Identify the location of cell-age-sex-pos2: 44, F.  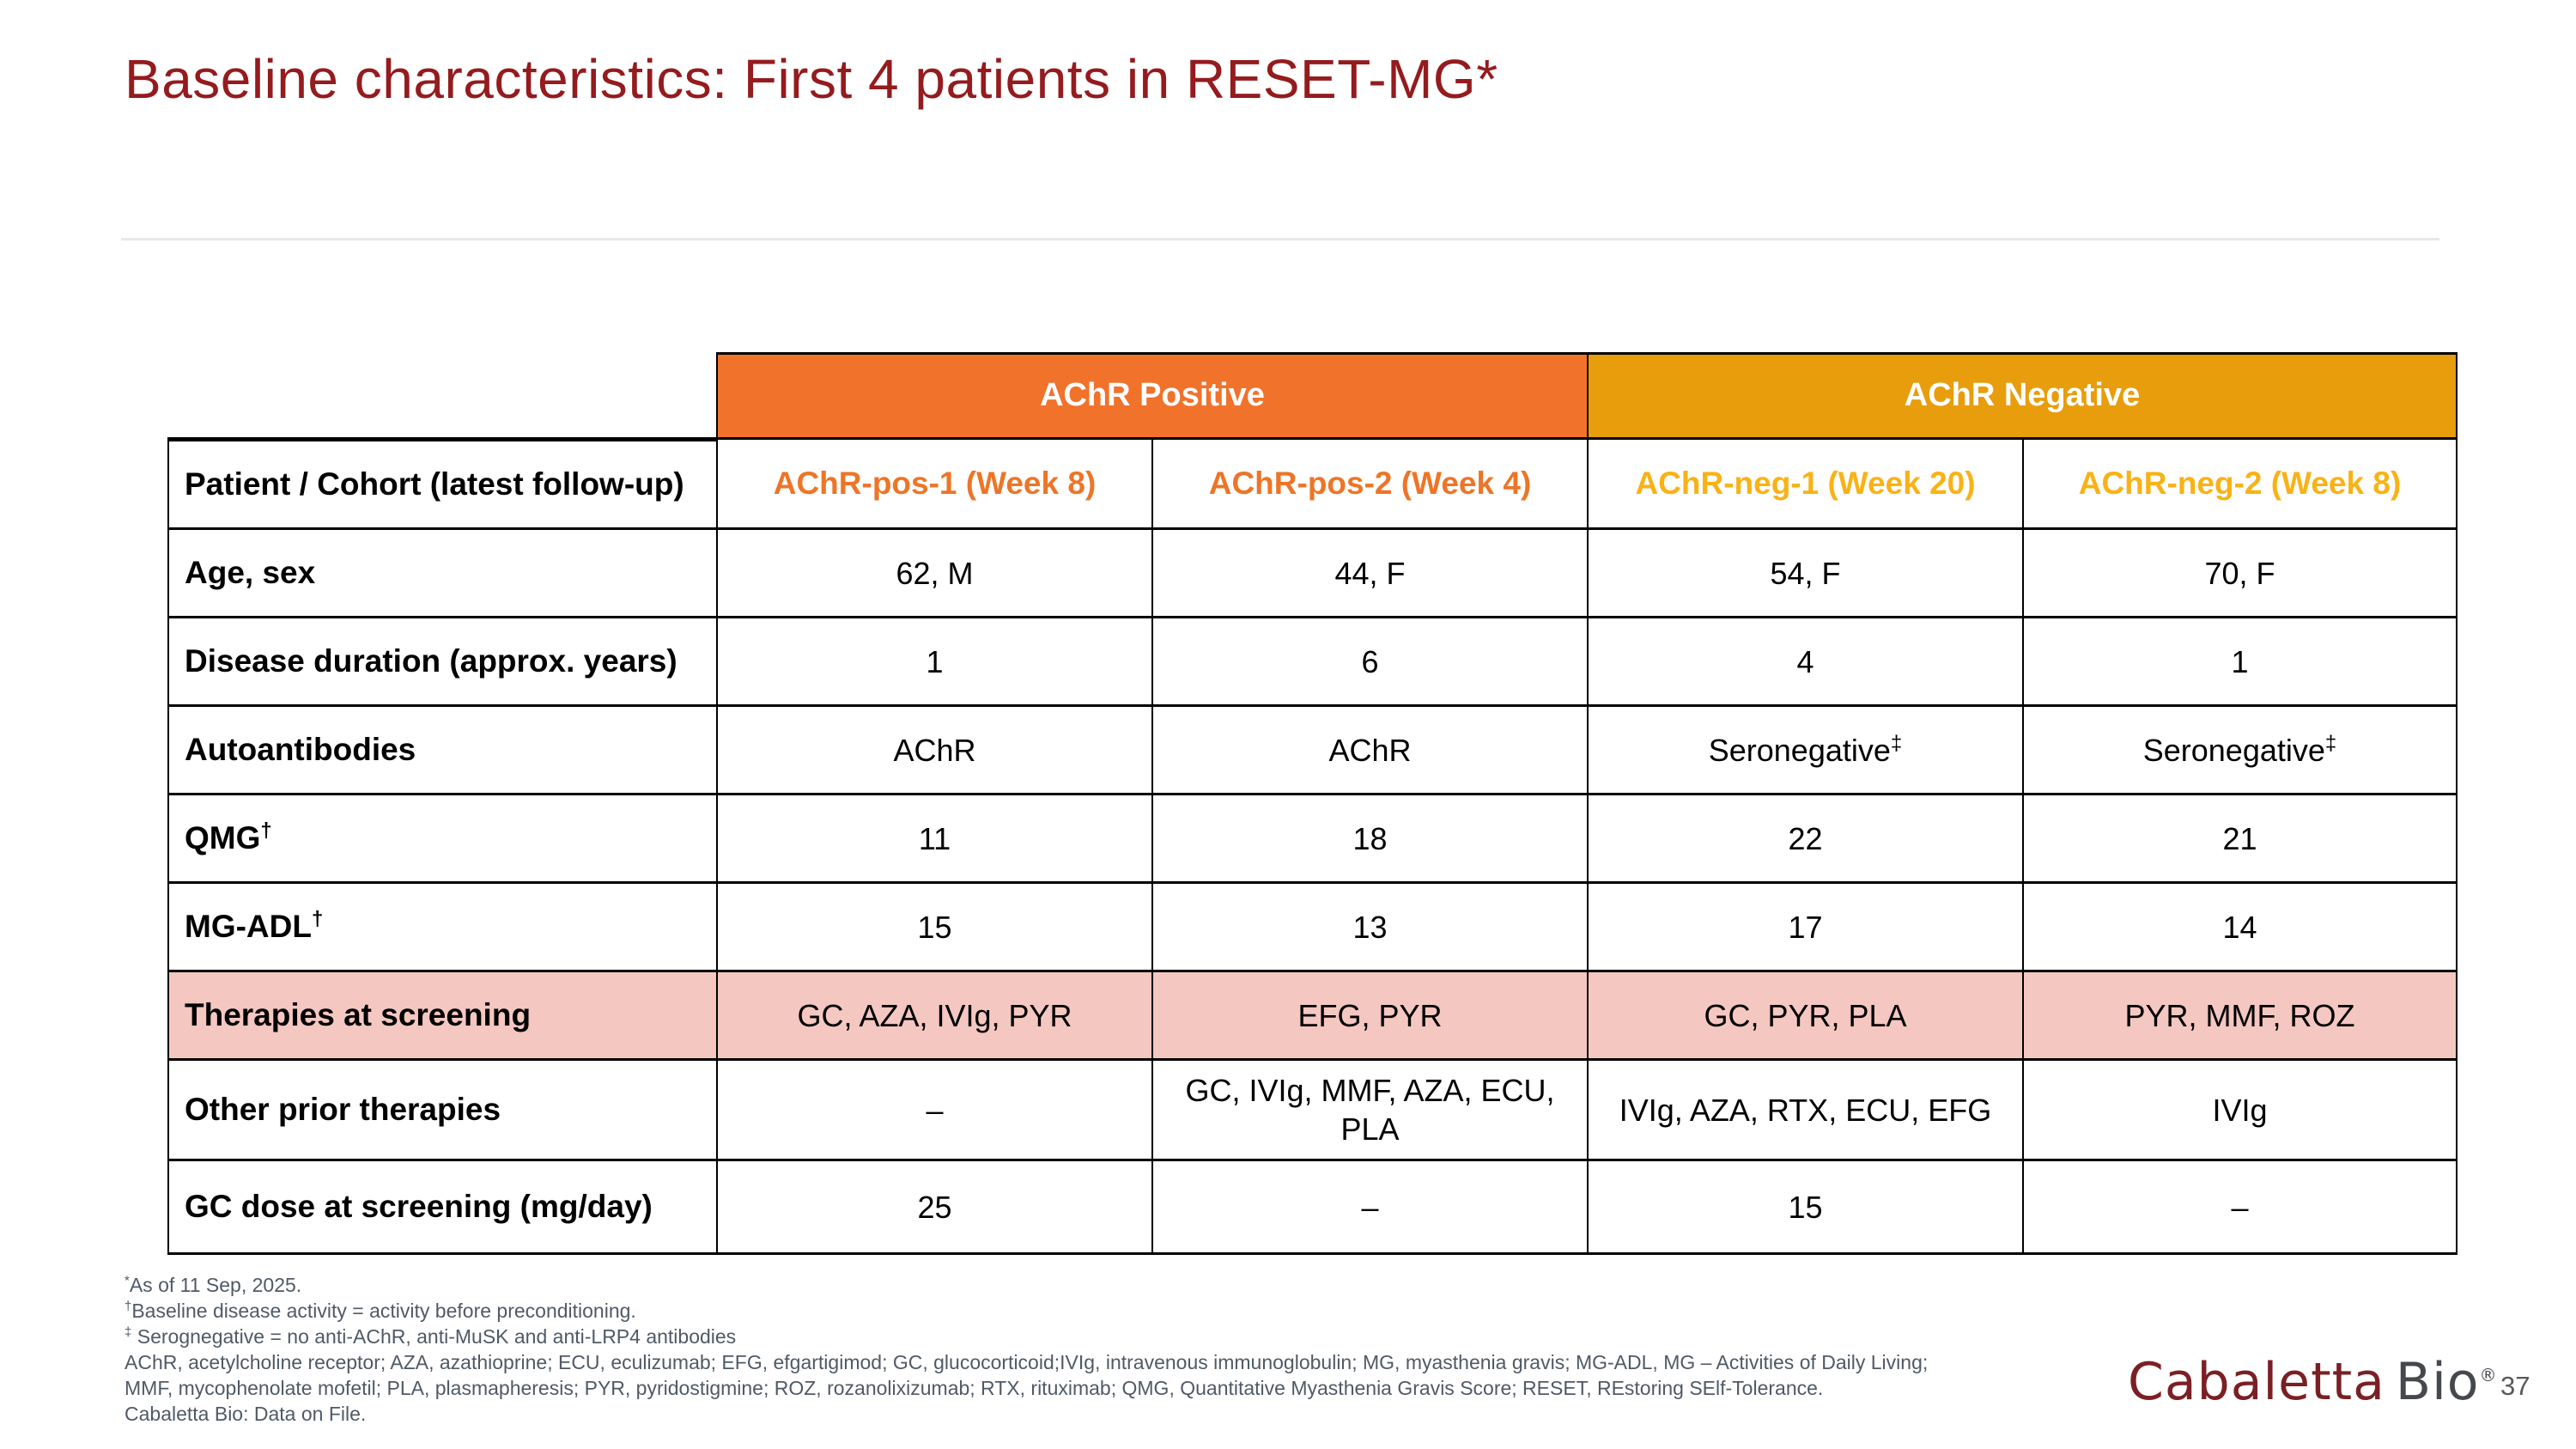
(1369, 574).